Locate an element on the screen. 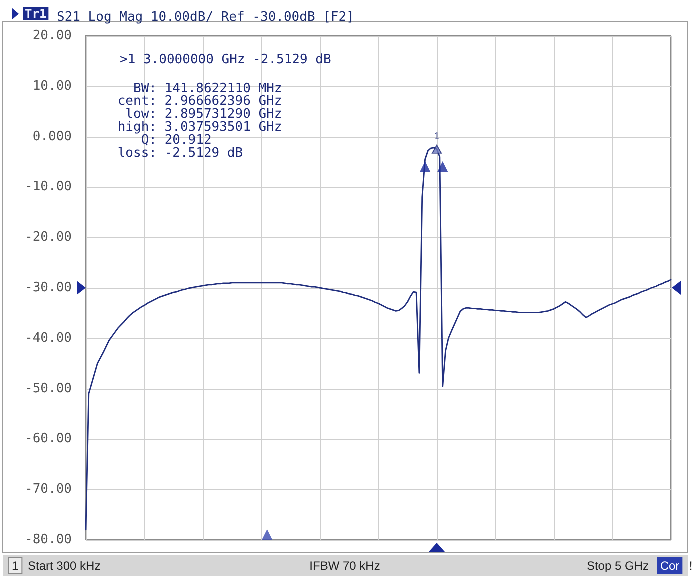  annotation: low: 2.895731290 GHz is located at coordinates (204, 114).